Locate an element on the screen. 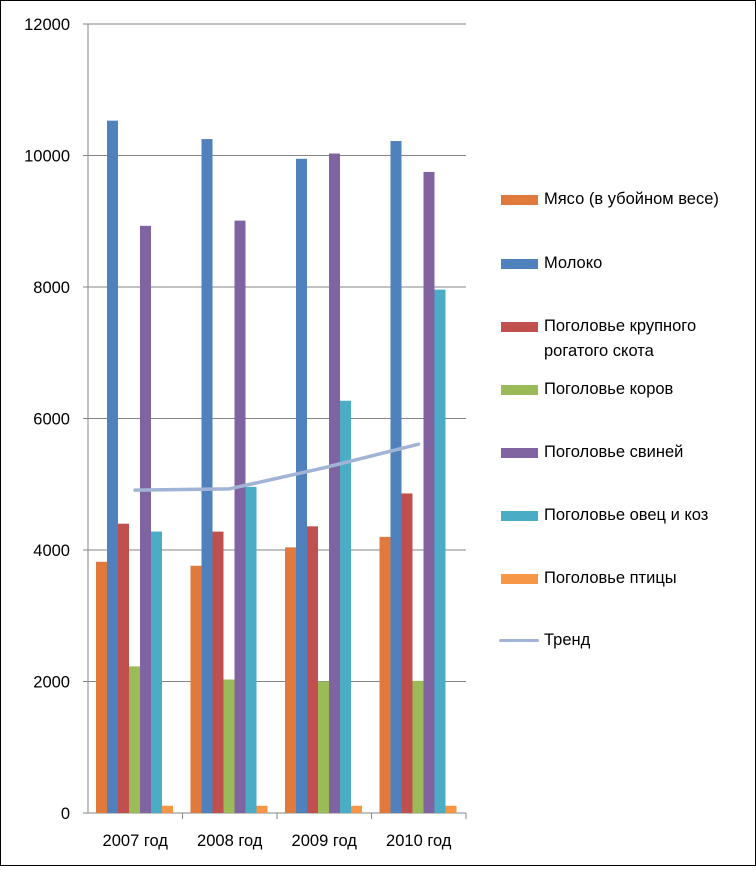 This screenshot has width=756, height=870. x-tick-label: 2010 год is located at coordinates (419, 841).